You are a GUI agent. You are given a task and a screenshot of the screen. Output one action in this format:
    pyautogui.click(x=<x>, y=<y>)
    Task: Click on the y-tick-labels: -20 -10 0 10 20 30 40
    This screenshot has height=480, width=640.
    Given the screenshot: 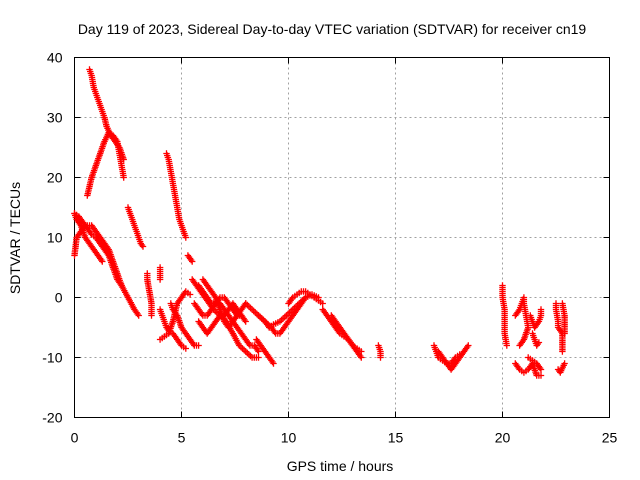 What is the action you would take?
    pyautogui.click(x=52, y=238)
    